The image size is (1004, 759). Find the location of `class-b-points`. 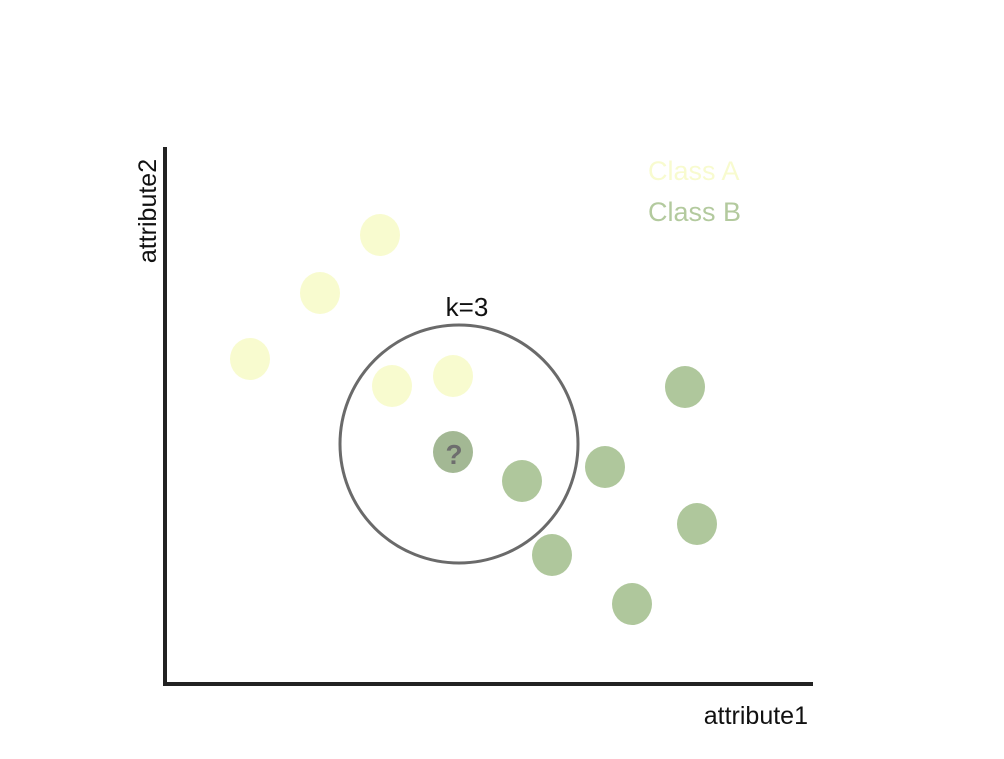

class-b-points is located at coordinates (609, 495).